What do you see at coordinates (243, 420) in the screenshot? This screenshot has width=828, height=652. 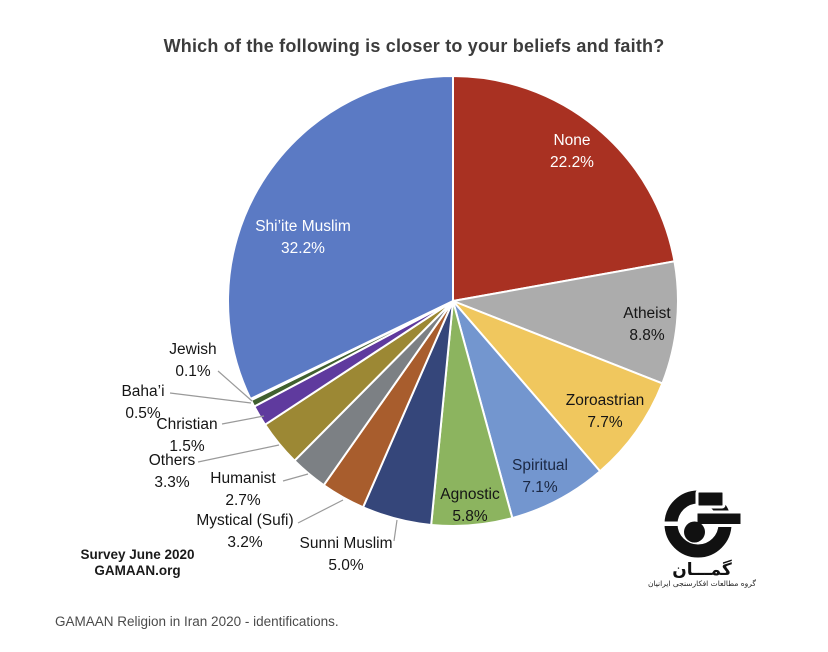 I see `leader-line-christian` at bounding box center [243, 420].